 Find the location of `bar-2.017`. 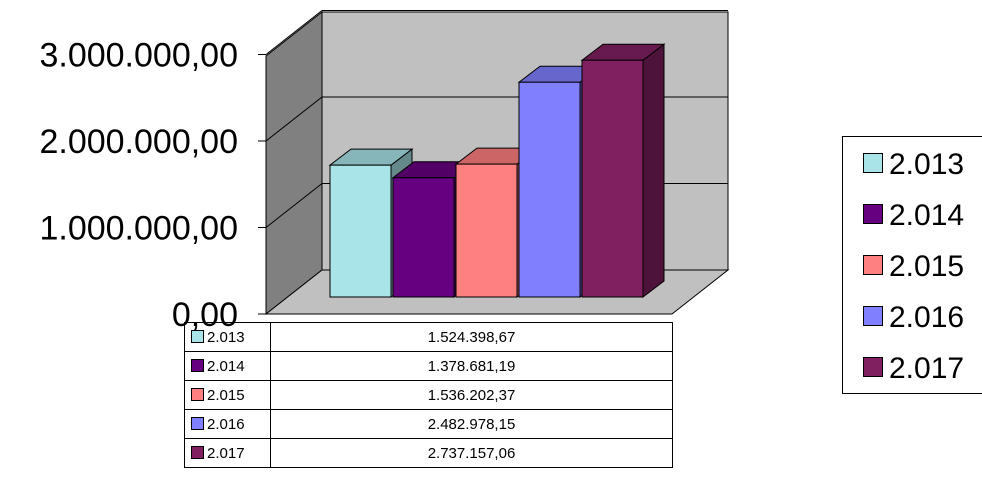

bar-2.017 is located at coordinates (623, 171).